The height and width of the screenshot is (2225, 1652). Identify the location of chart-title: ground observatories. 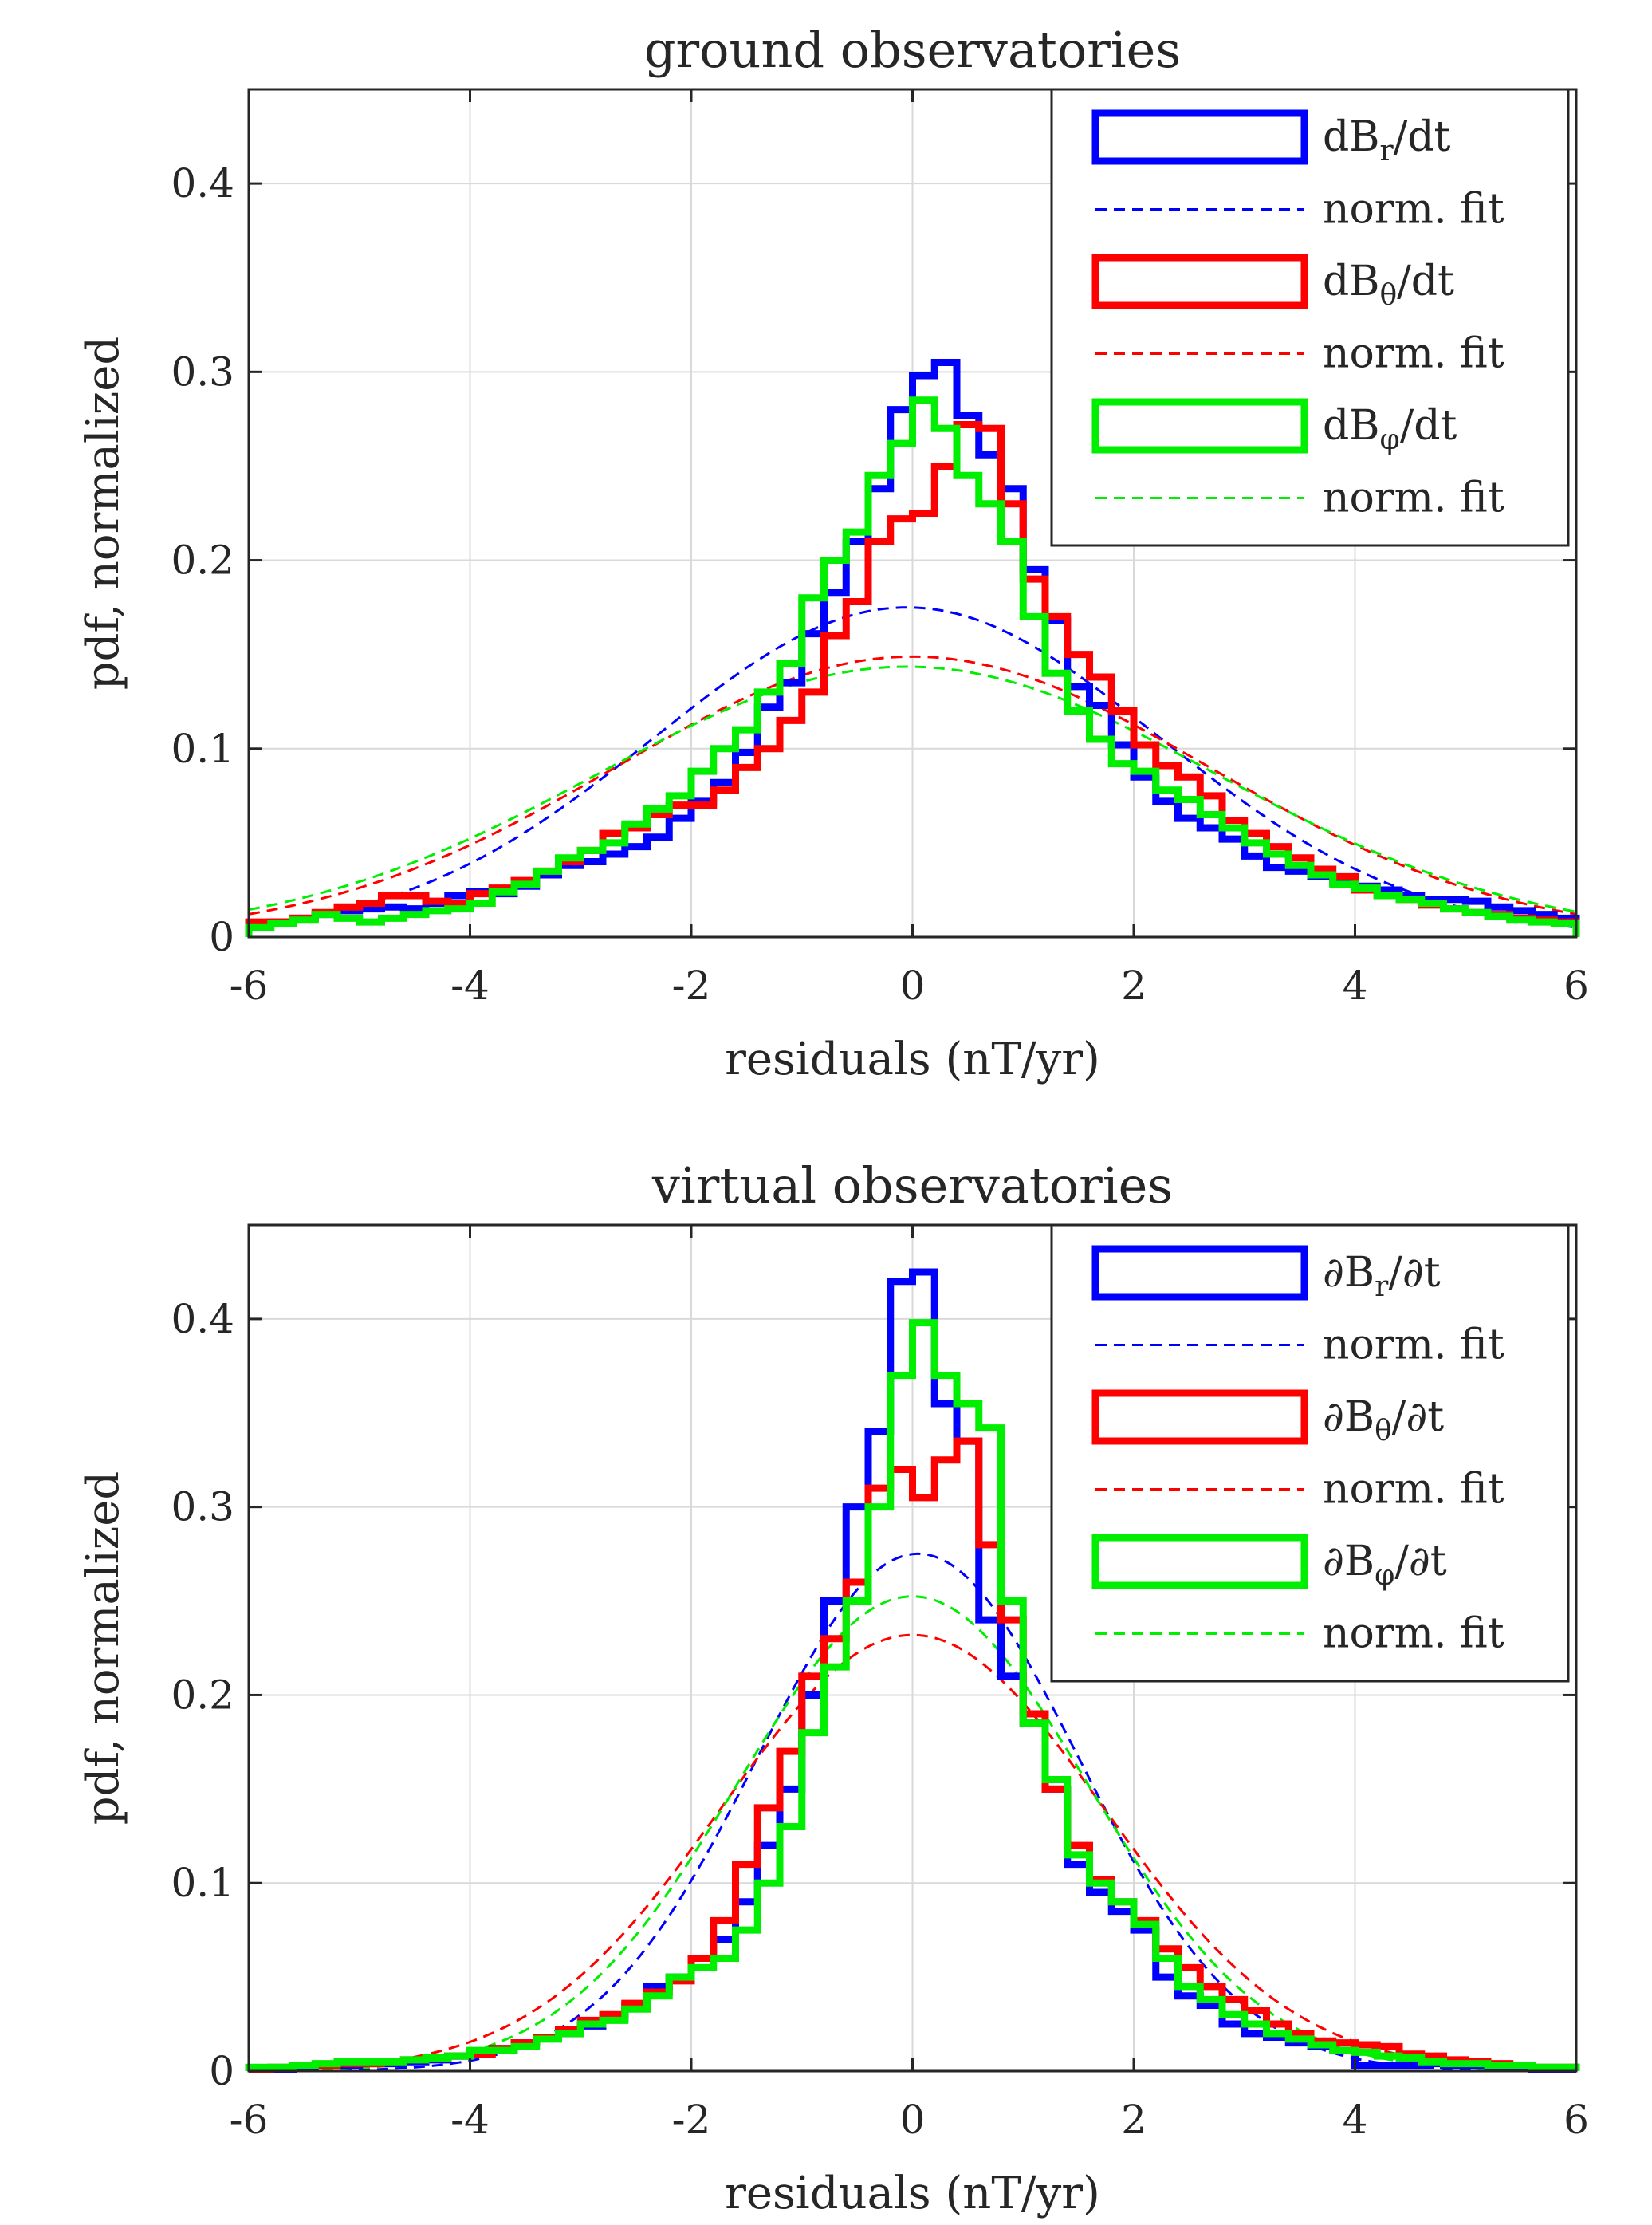
(912, 50).